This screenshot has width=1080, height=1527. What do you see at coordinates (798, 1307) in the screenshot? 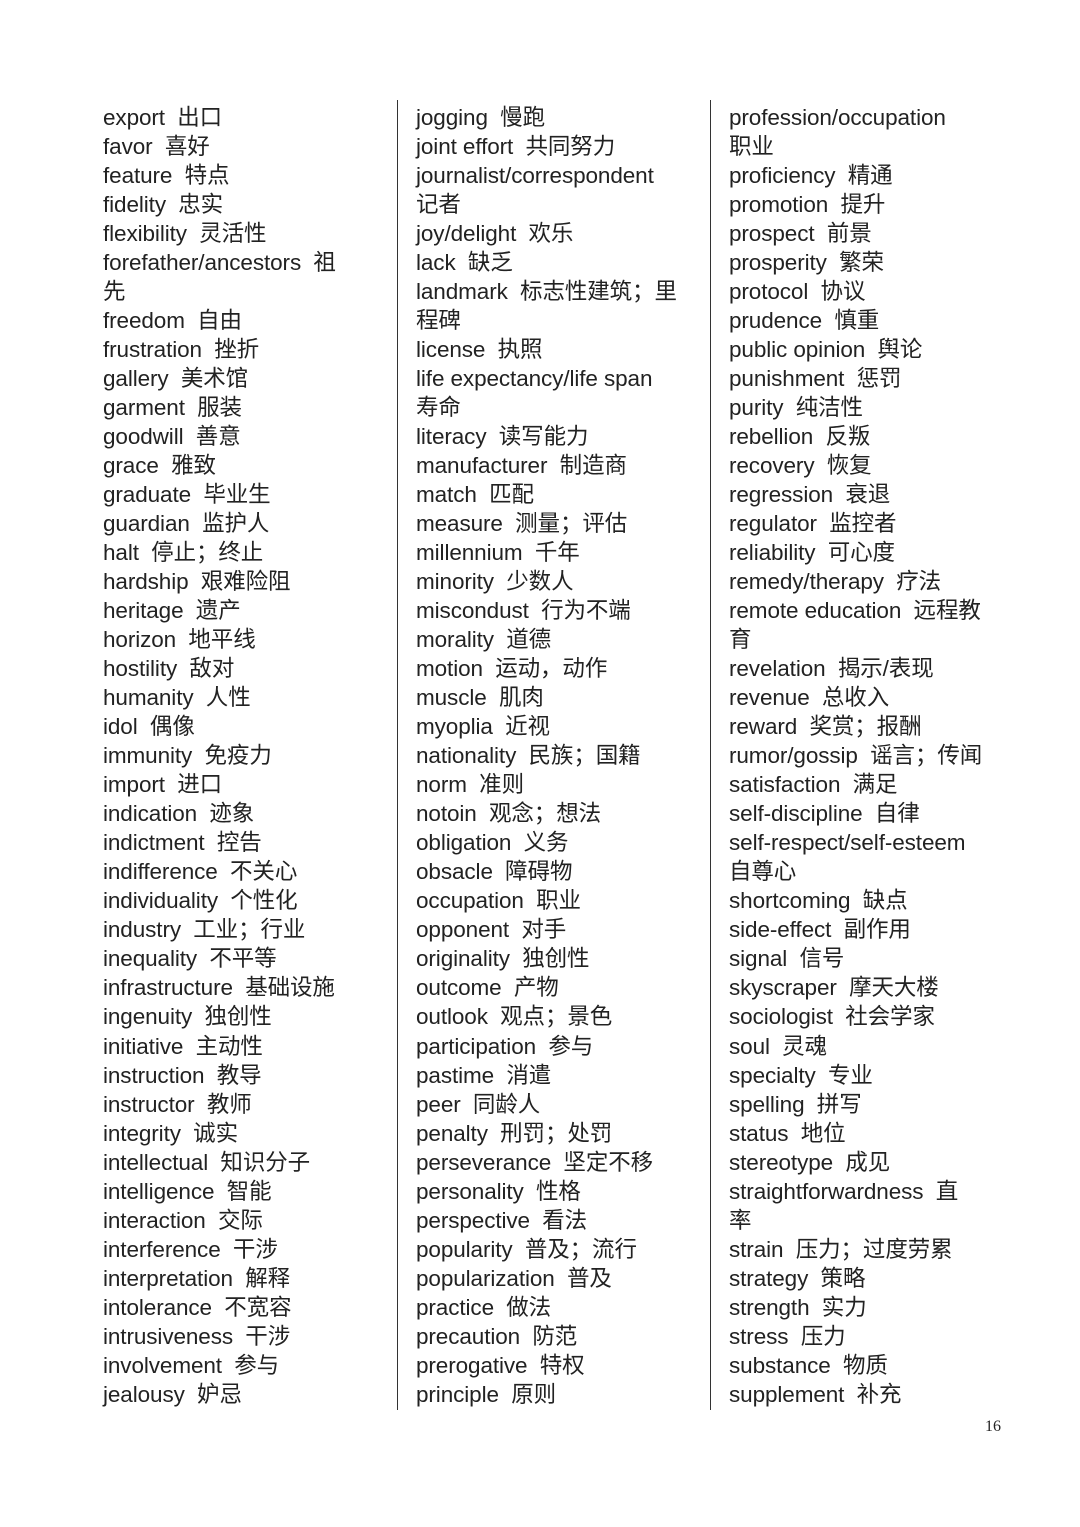
I see `vocab-entry-line: strength 实力` at bounding box center [798, 1307].